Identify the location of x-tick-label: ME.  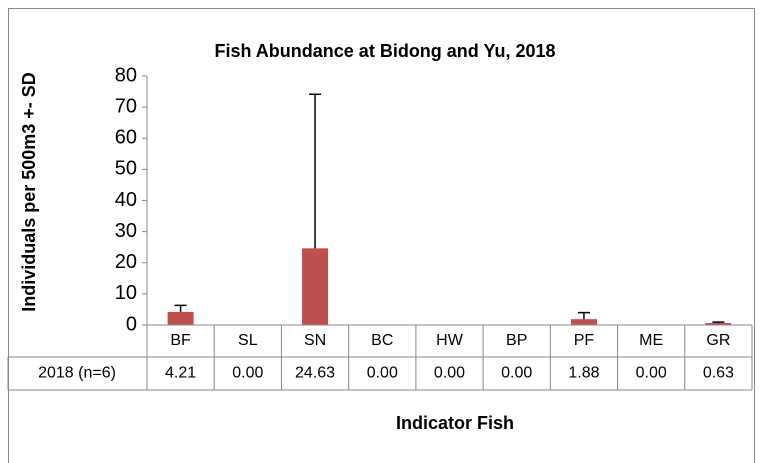
(651, 340).